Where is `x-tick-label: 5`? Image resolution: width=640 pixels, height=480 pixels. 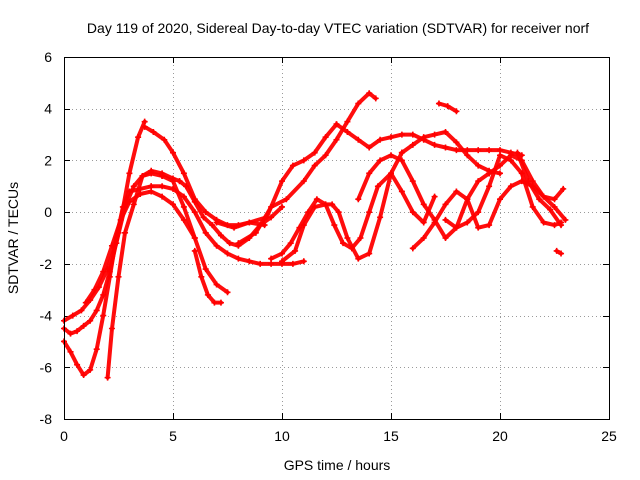 x-tick-label: 5 is located at coordinates (173, 436).